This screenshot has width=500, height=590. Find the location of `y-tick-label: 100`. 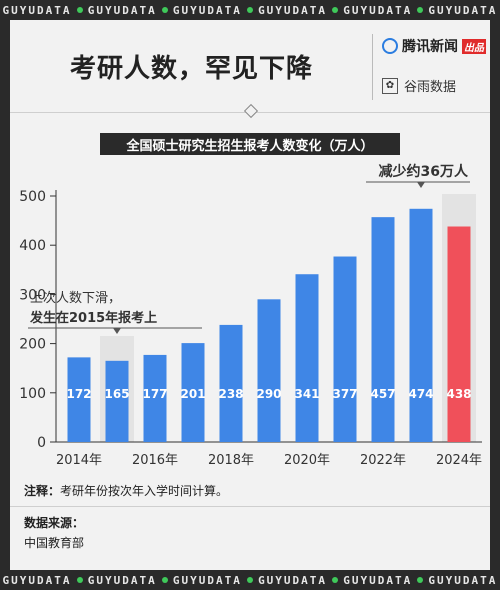

y-tick-label: 100 is located at coordinates (32, 394).